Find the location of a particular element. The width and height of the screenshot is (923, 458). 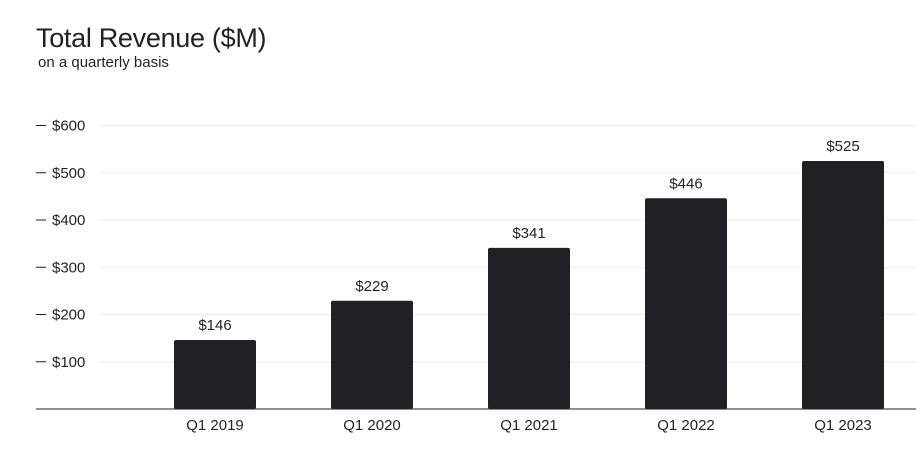

x-axis-ticks: Q1 2019 Q1 2020 Q1 2021 Q1 2022 Q1 2023 is located at coordinates (529, 425).